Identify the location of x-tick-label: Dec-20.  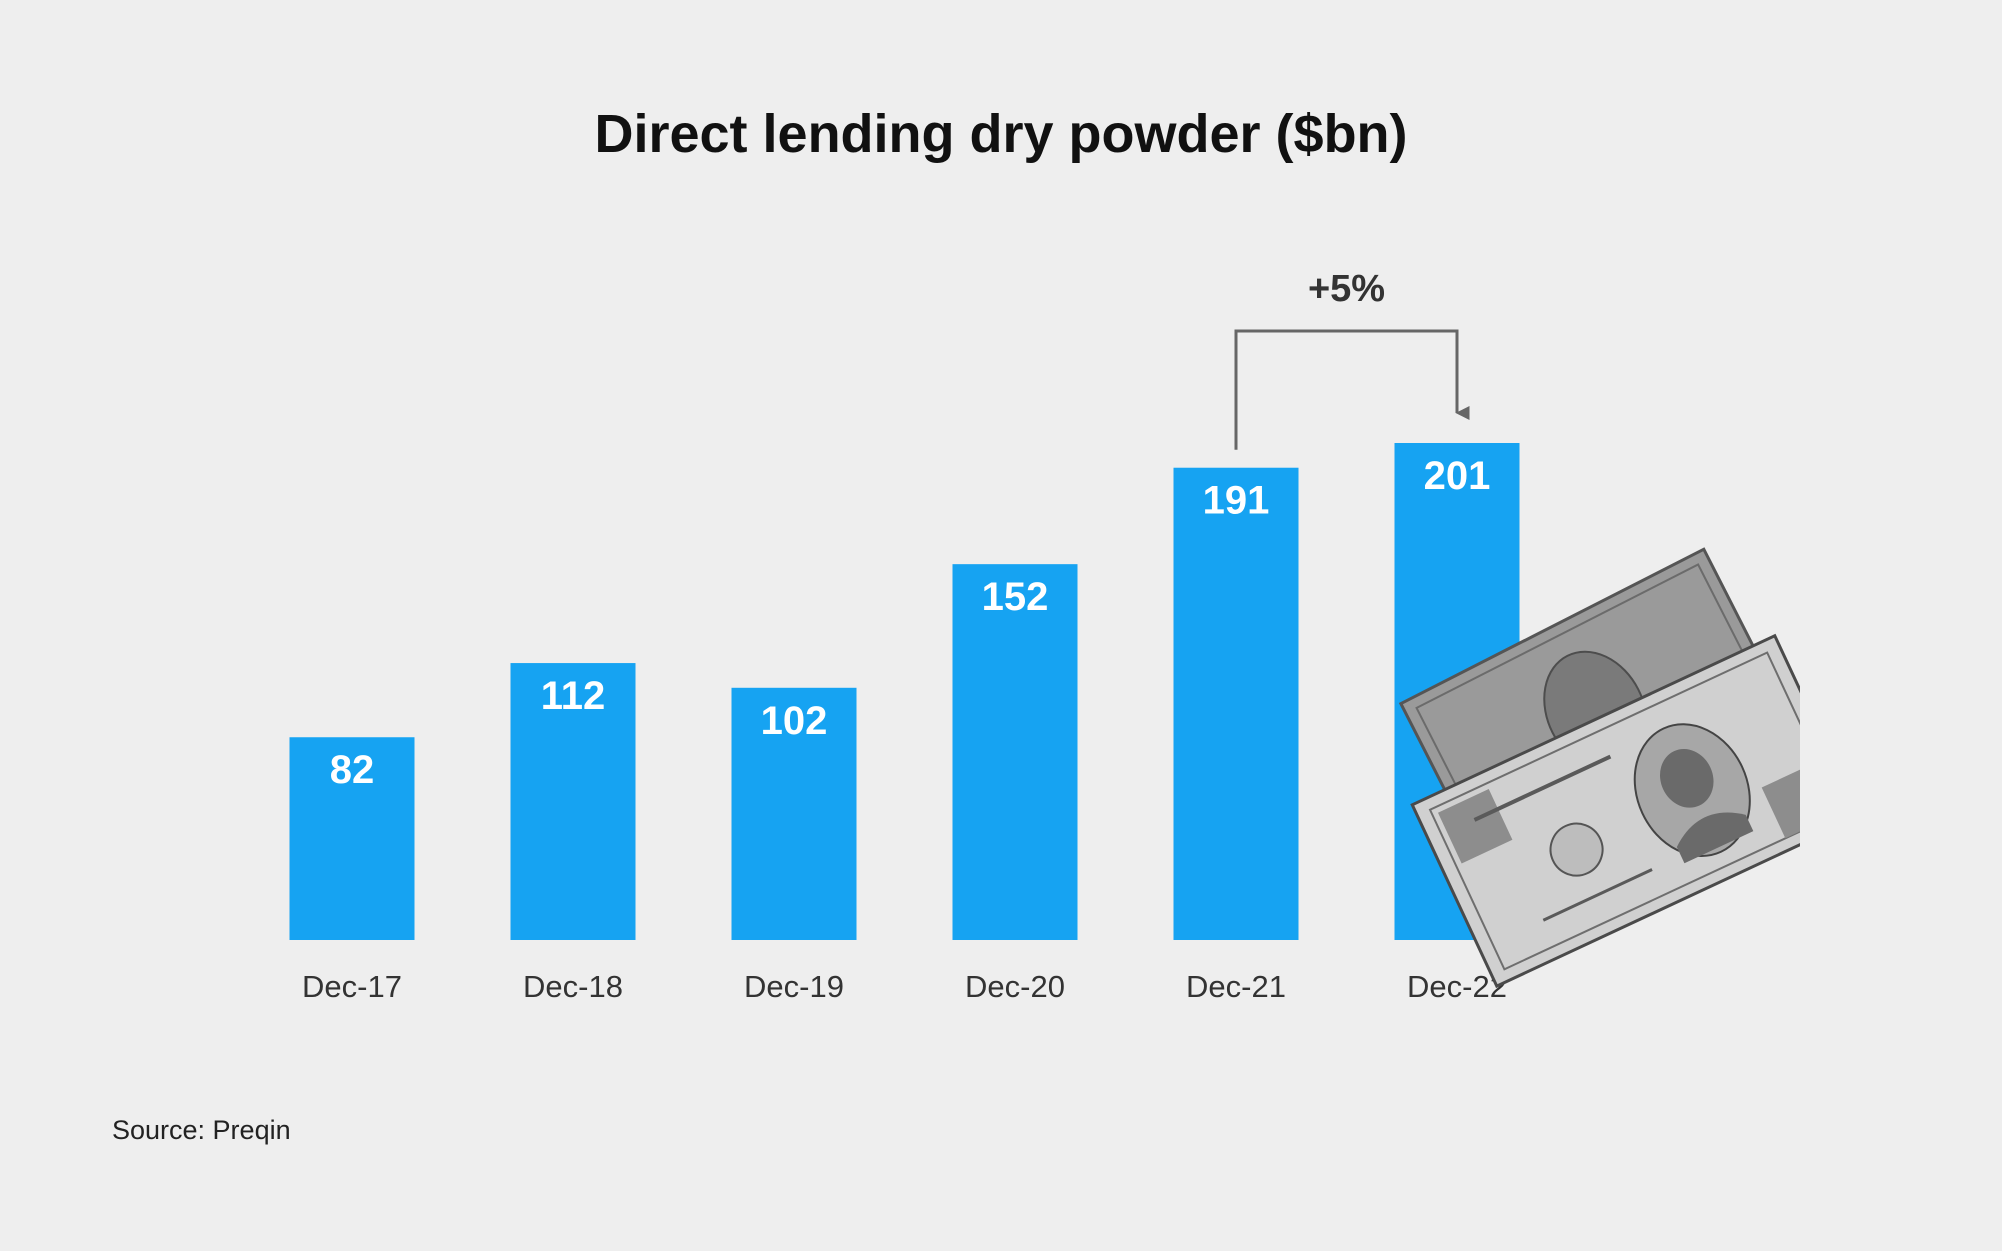
(1015, 986).